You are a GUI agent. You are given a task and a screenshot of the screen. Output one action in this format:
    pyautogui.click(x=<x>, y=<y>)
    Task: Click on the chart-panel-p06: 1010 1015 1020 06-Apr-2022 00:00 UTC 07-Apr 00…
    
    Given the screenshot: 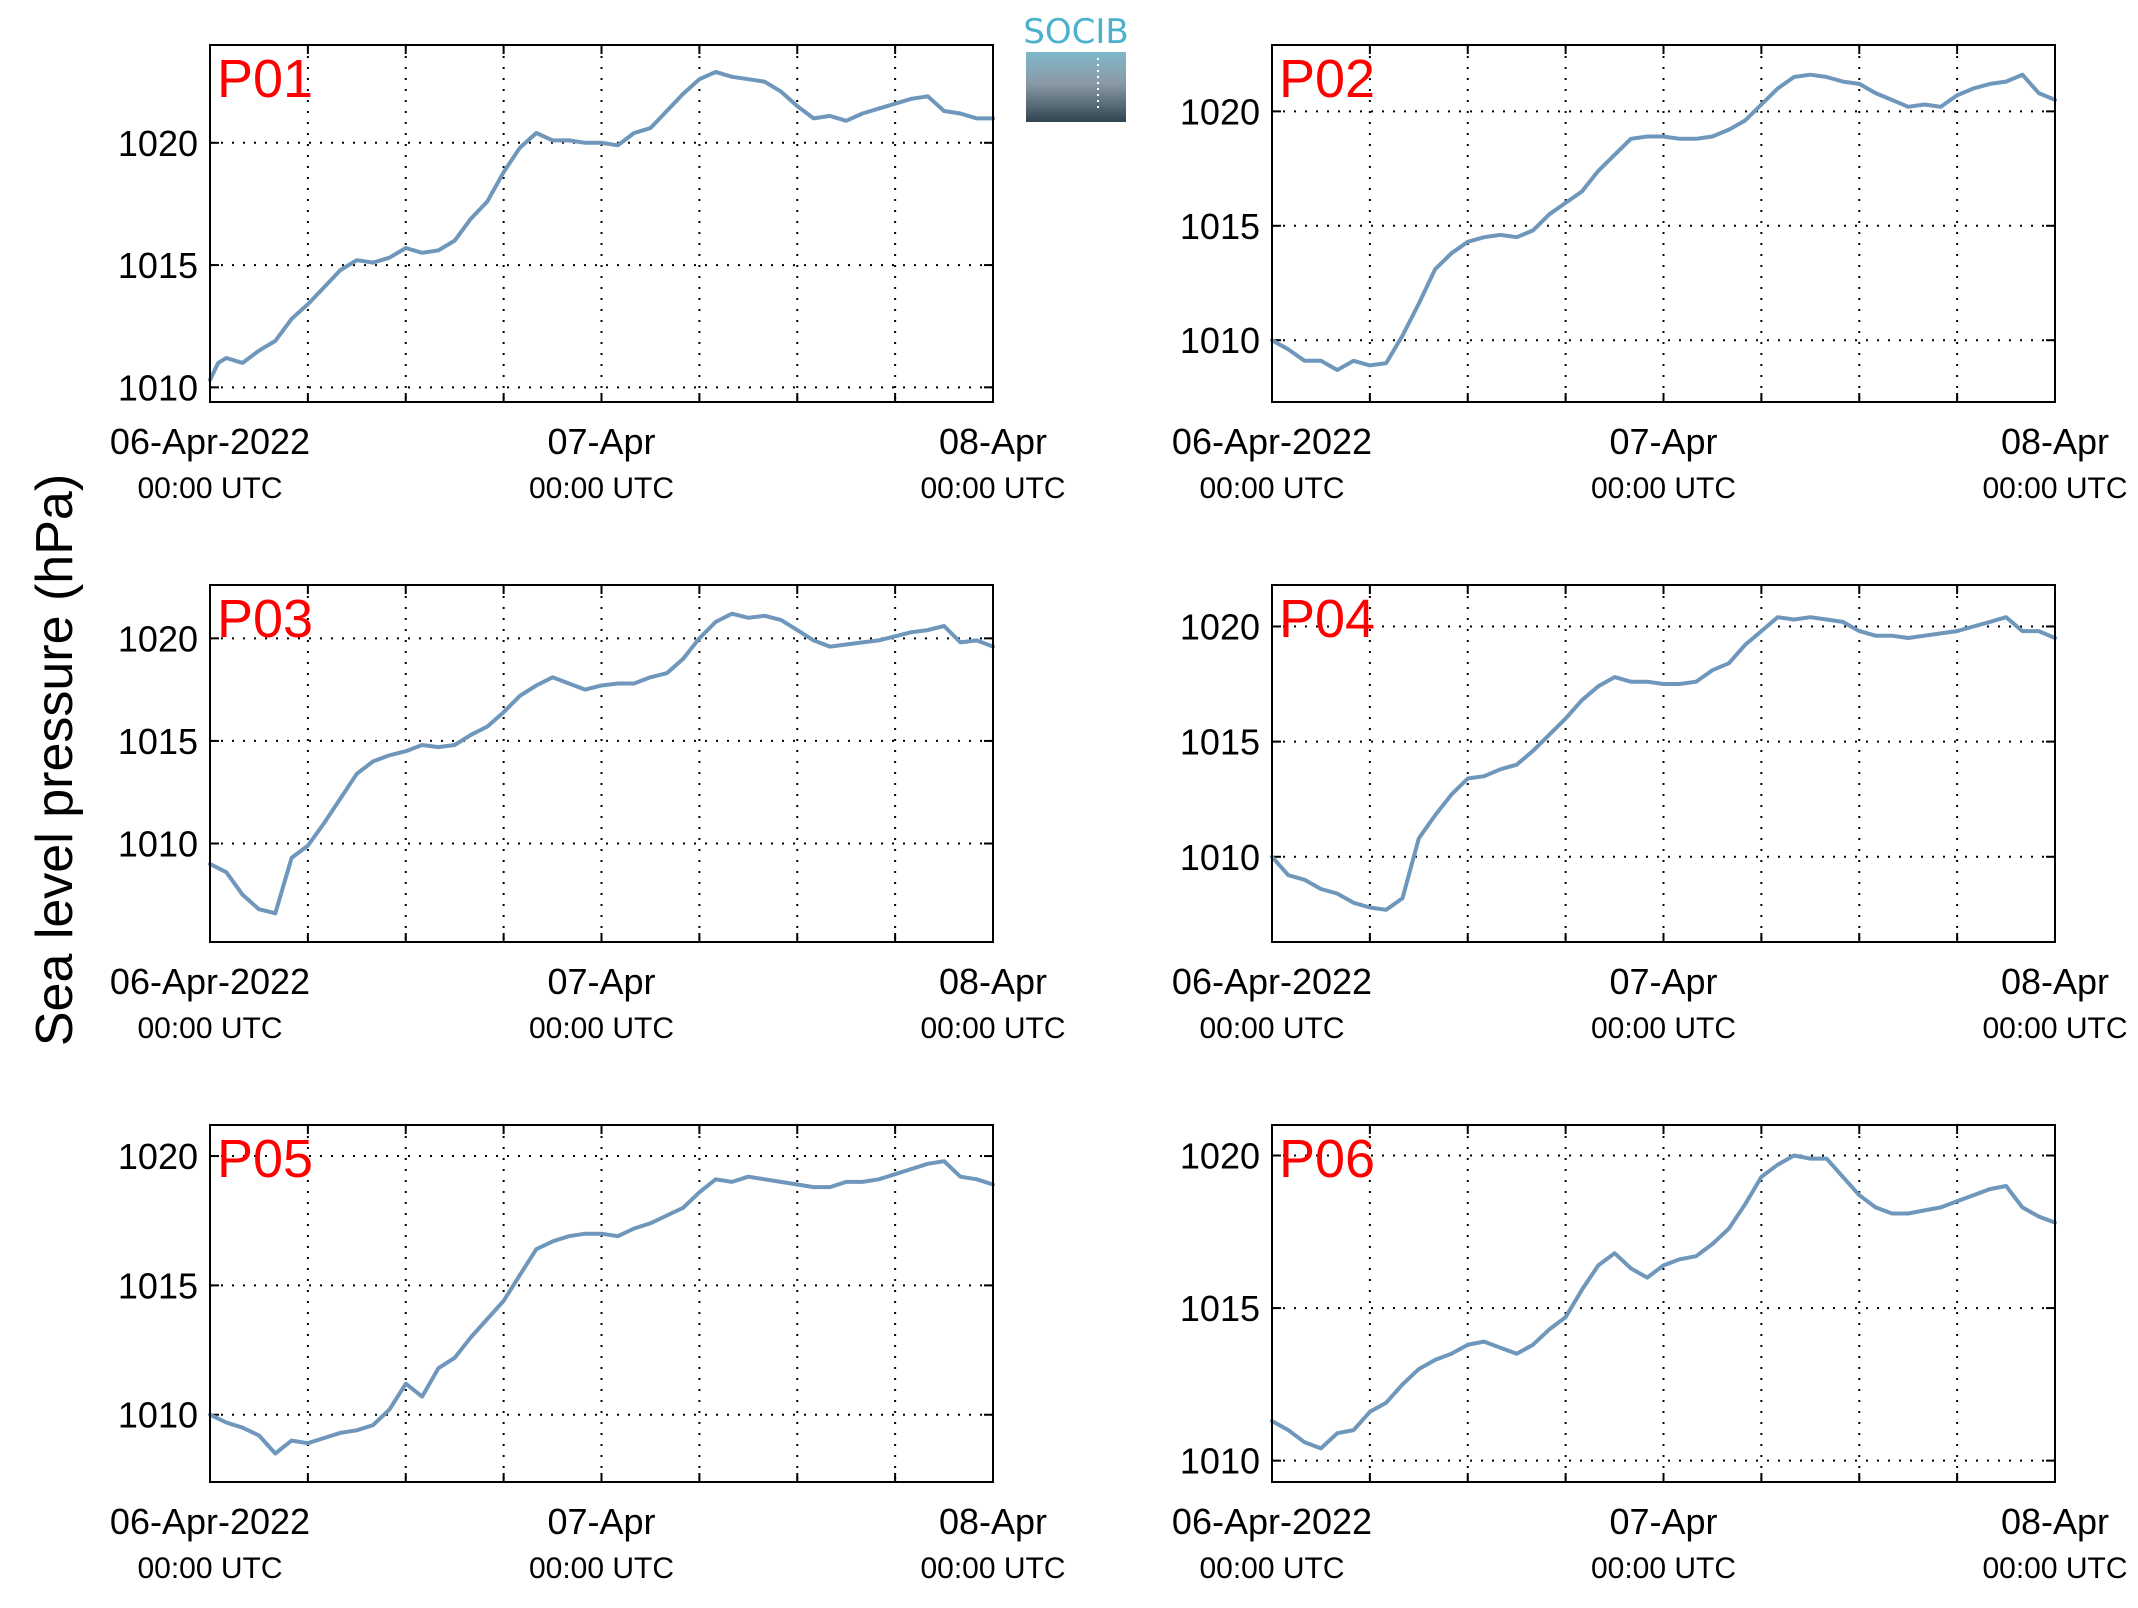 What is the action you would take?
    pyautogui.click(x=1650, y=1354)
    